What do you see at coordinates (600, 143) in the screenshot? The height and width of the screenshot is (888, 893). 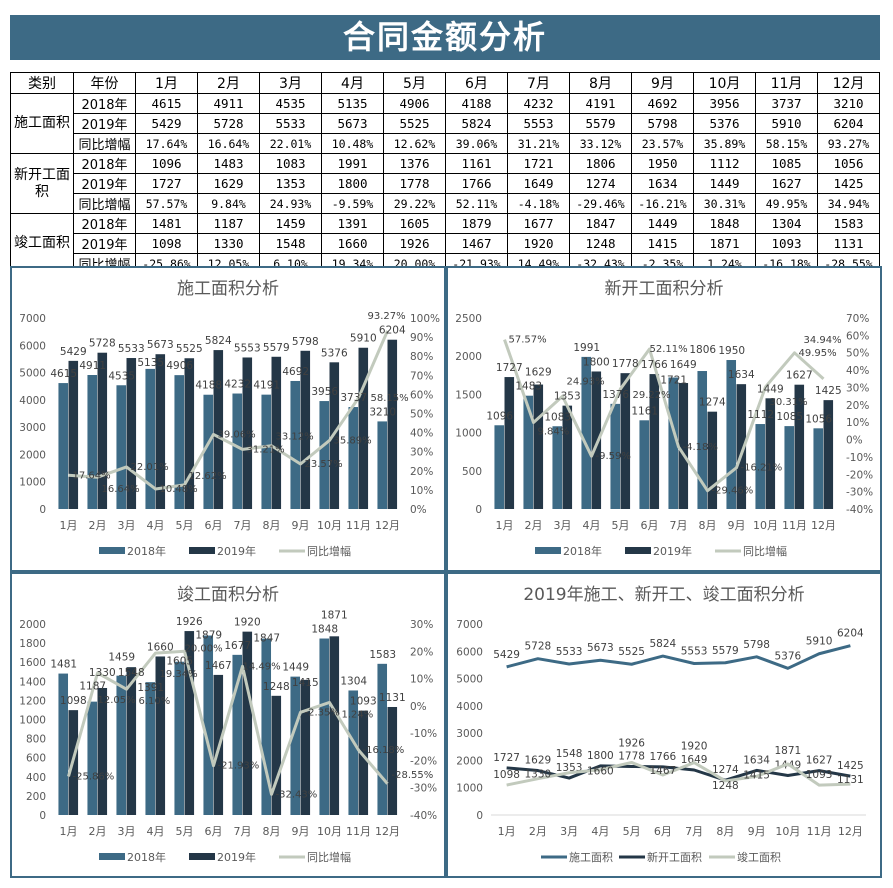 I see `value-cell: 33.12%` at bounding box center [600, 143].